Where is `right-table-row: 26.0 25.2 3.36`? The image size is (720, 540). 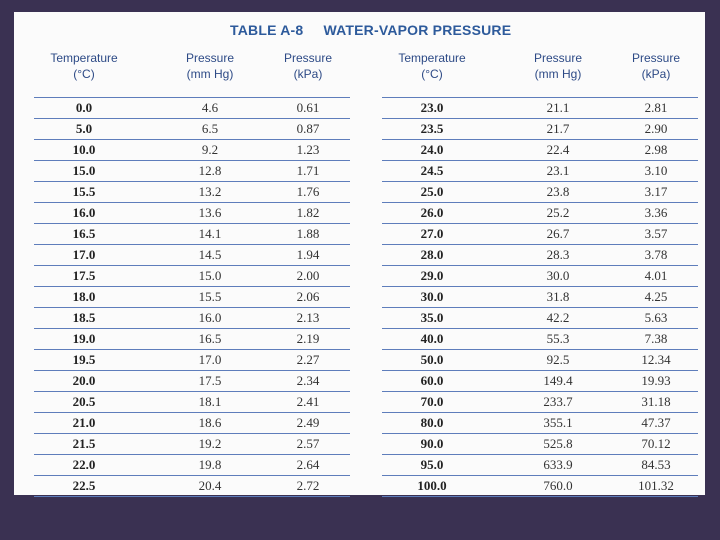 right-table-row: 26.0 25.2 3.36 is located at coordinates (540, 213).